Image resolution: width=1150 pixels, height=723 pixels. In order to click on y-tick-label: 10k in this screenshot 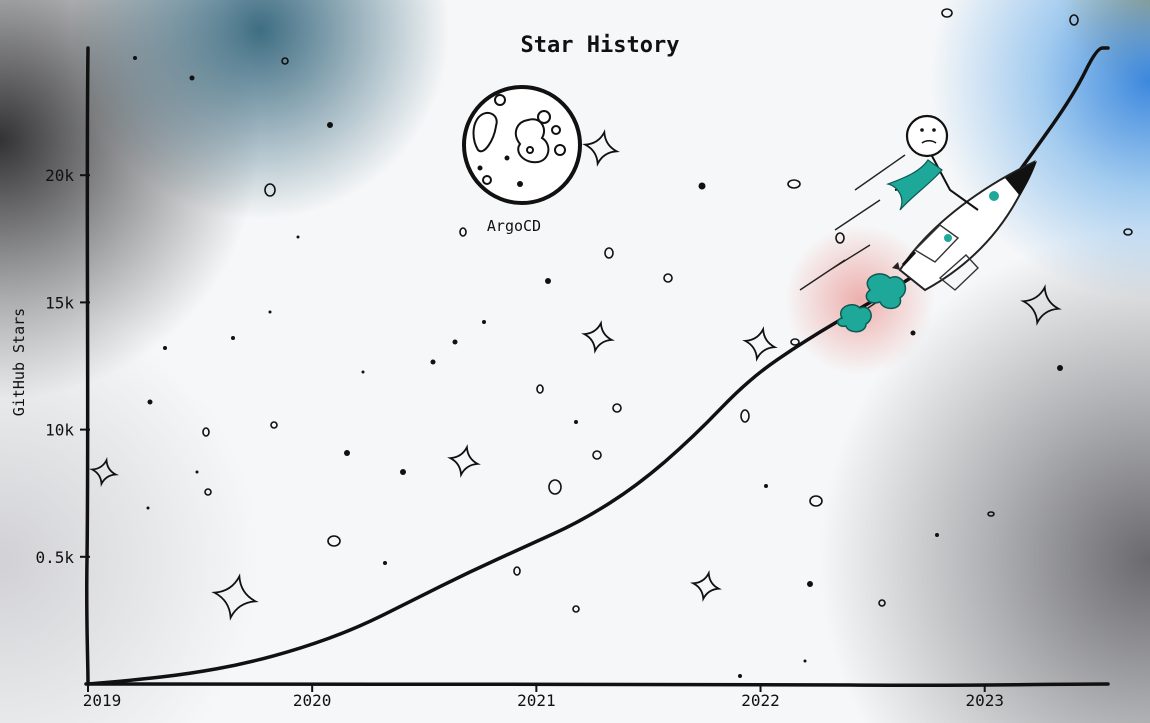, I will do `click(59, 430)`.